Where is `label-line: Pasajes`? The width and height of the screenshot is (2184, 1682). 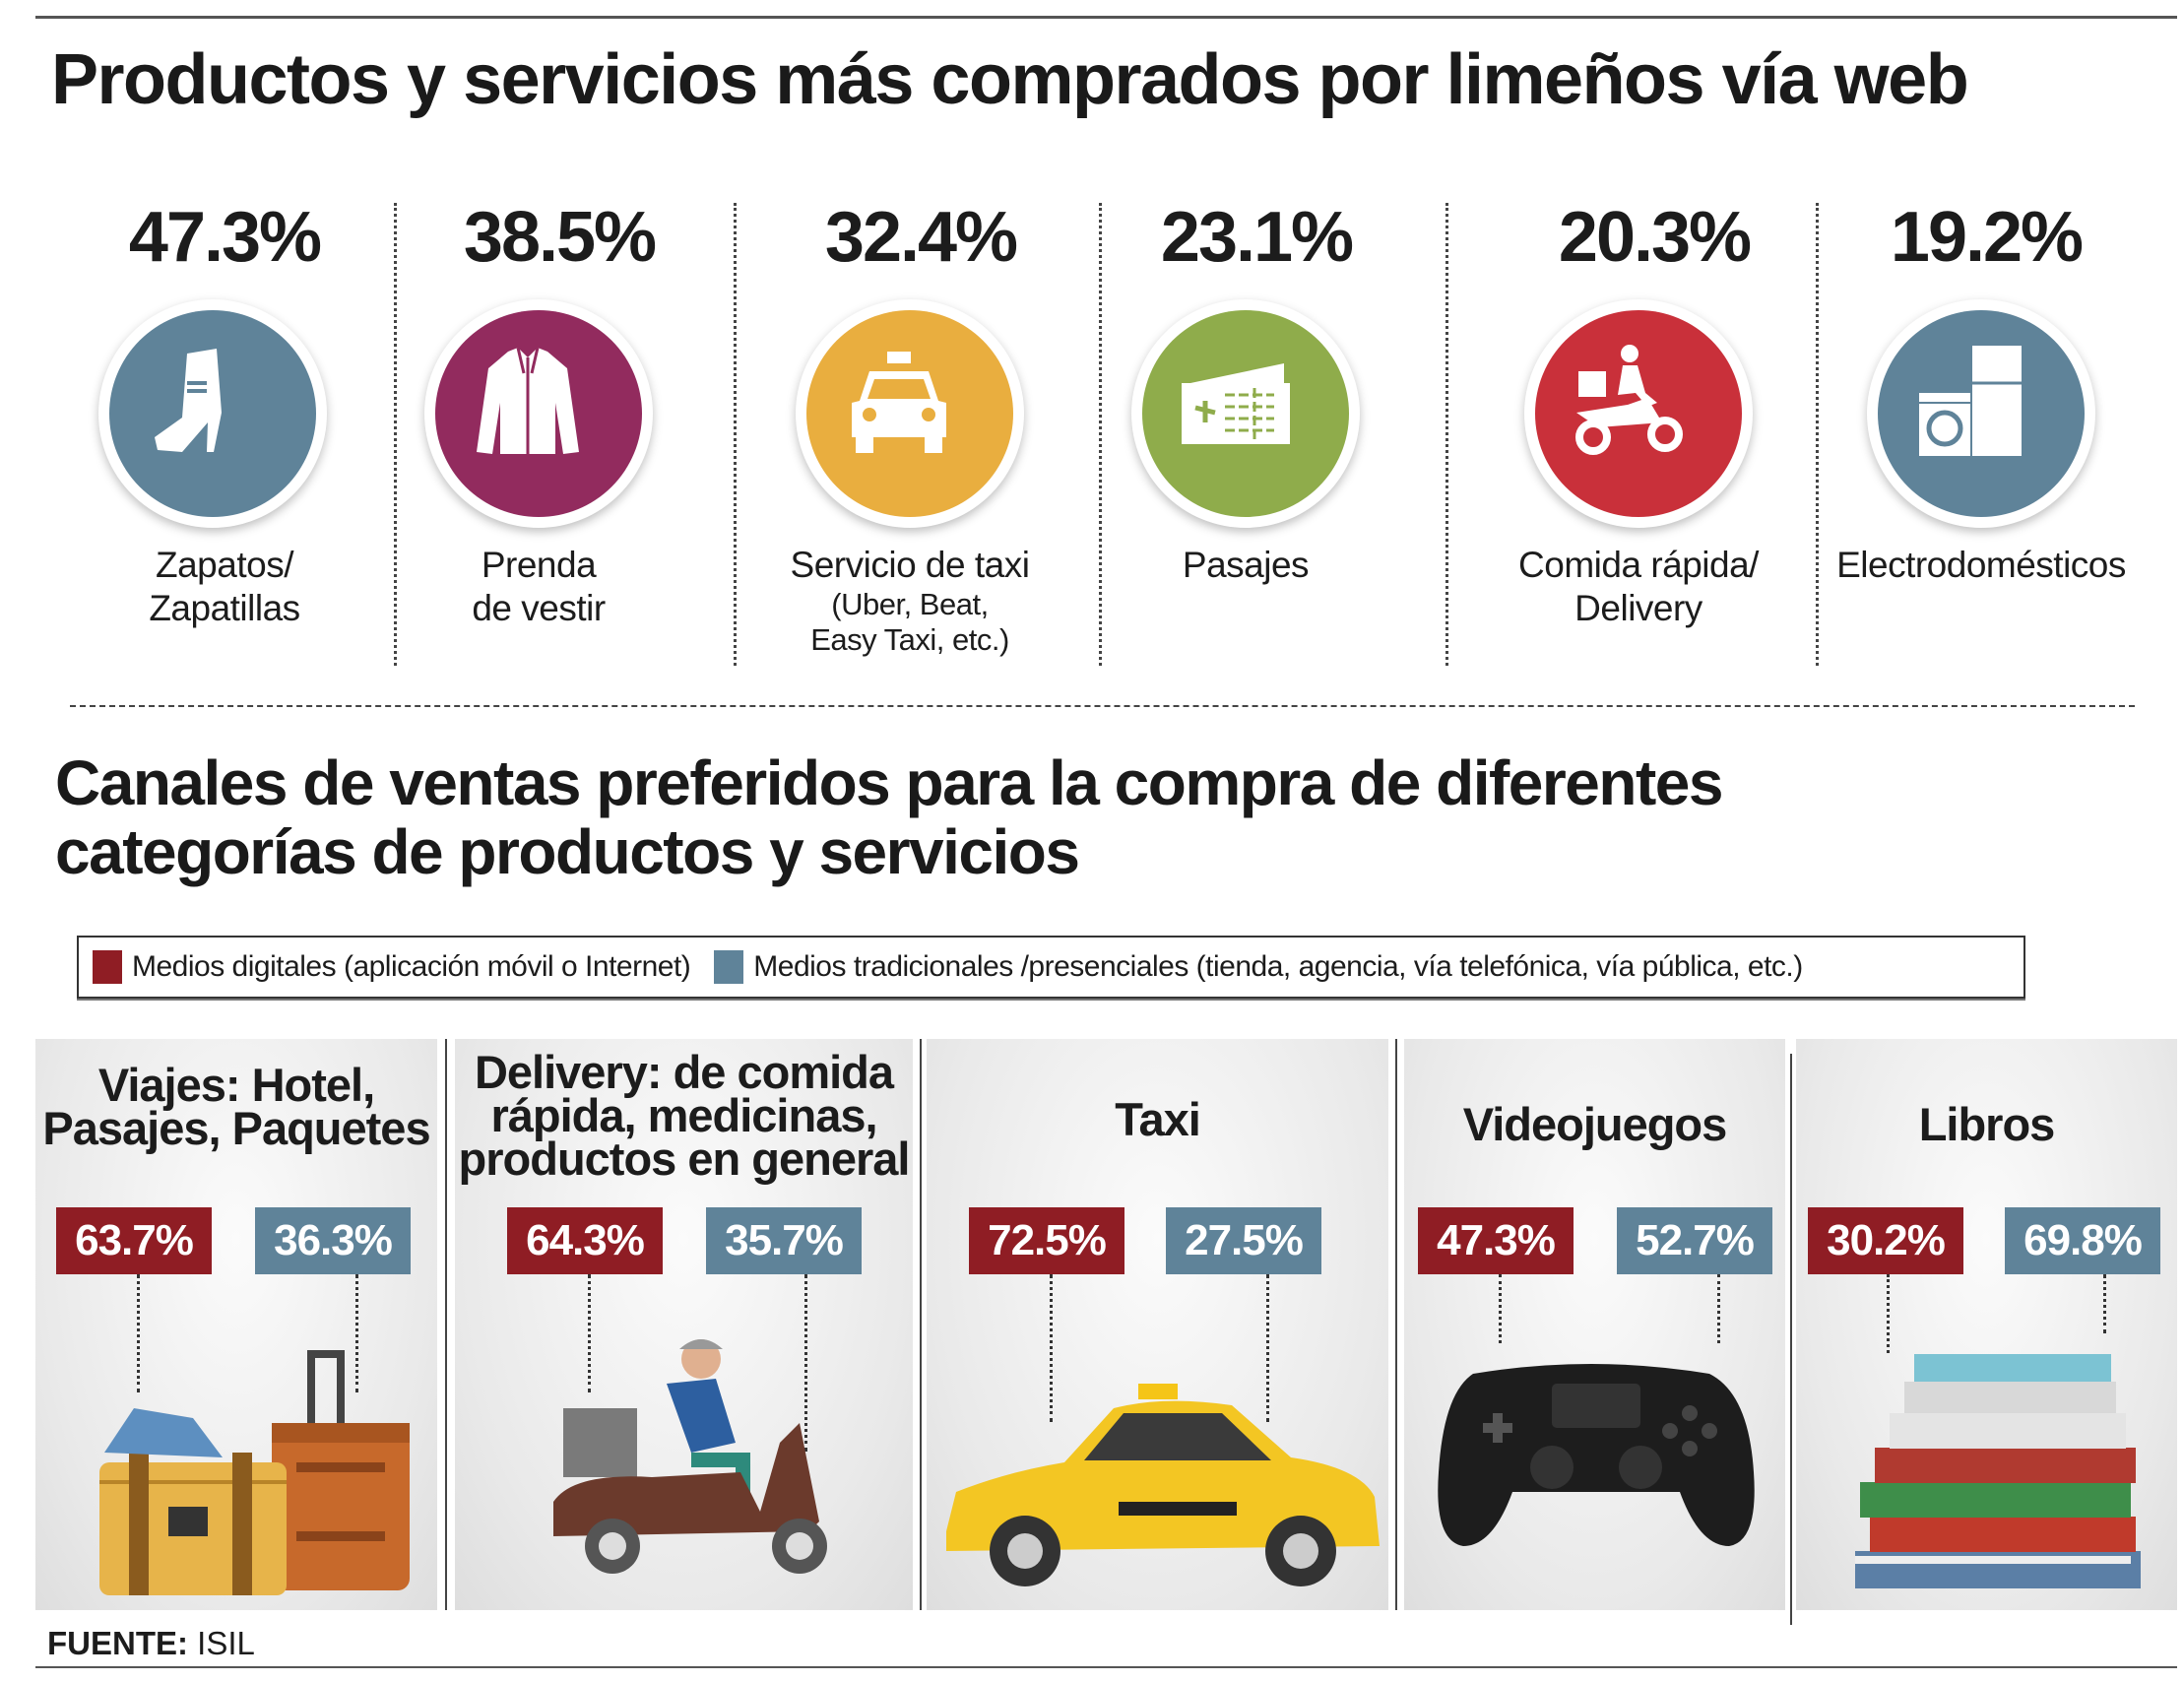
label-line: Pasajes is located at coordinates (1246, 565).